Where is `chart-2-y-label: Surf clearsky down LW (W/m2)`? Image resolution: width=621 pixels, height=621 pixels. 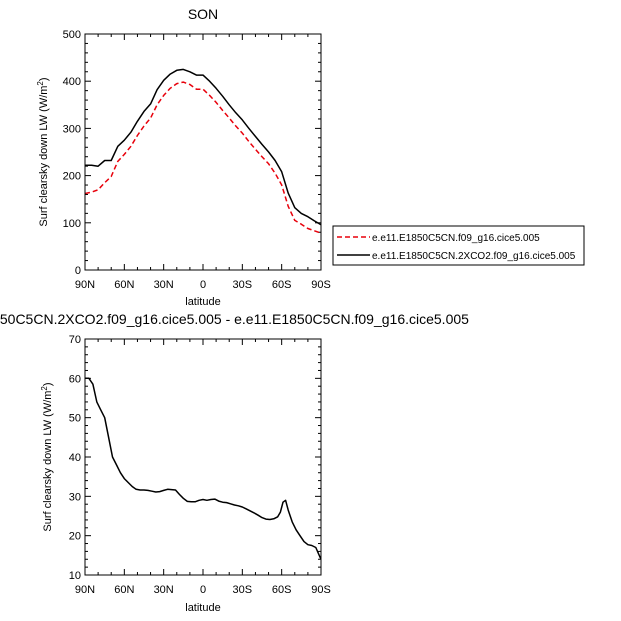 chart-2-y-label: Surf clearsky down LW (W/m2) is located at coordinates (47, 456).